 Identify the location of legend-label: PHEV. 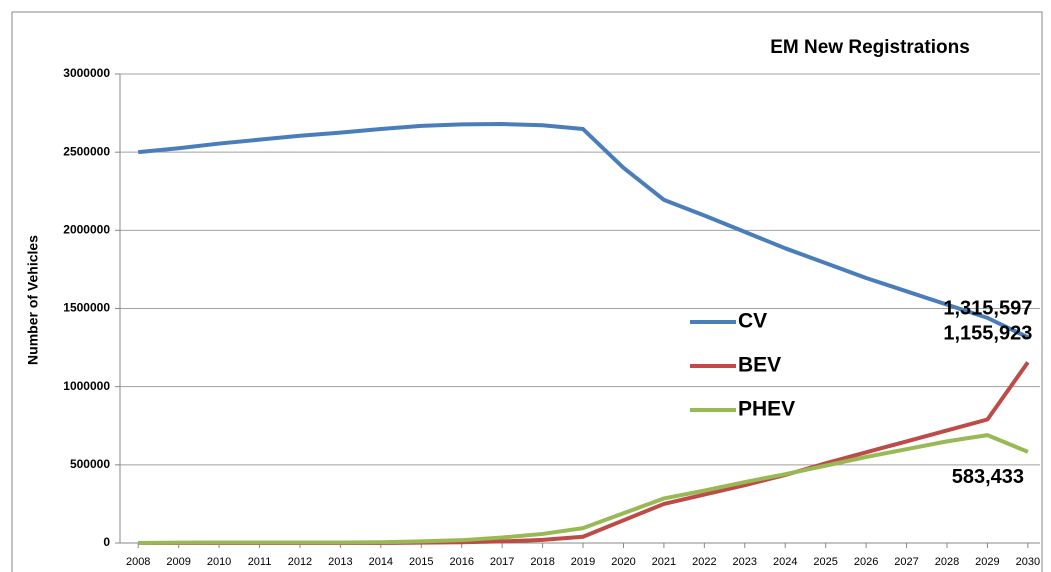
(766, 409).